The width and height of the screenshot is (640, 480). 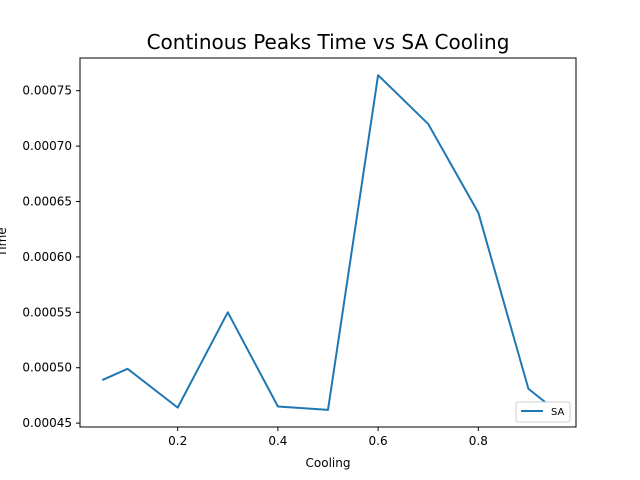 What do you see at coordinates (478, 441) in the screenshot?
I see `x-tick-label: 0.8` at bounding box center [478, 441].